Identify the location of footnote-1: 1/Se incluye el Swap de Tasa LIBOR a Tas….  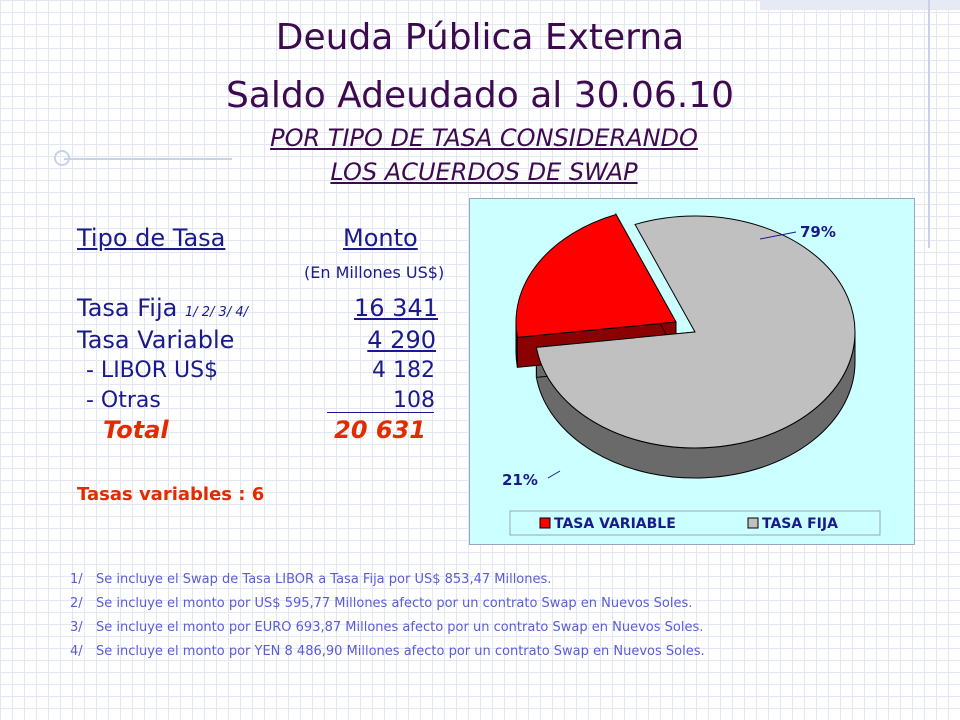
(310, 579).